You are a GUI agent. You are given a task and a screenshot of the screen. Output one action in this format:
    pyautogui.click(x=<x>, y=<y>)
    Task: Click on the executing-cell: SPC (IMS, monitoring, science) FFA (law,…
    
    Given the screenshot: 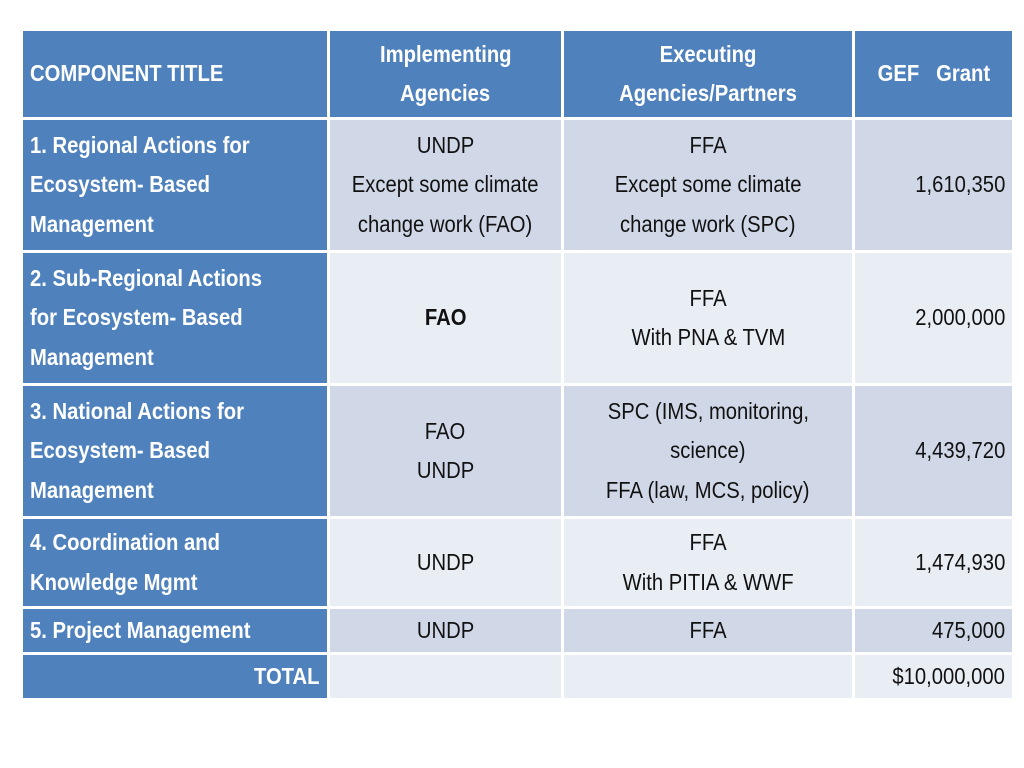 What is the action you would take?
    pyautogui.click(x=708, y=451)
    